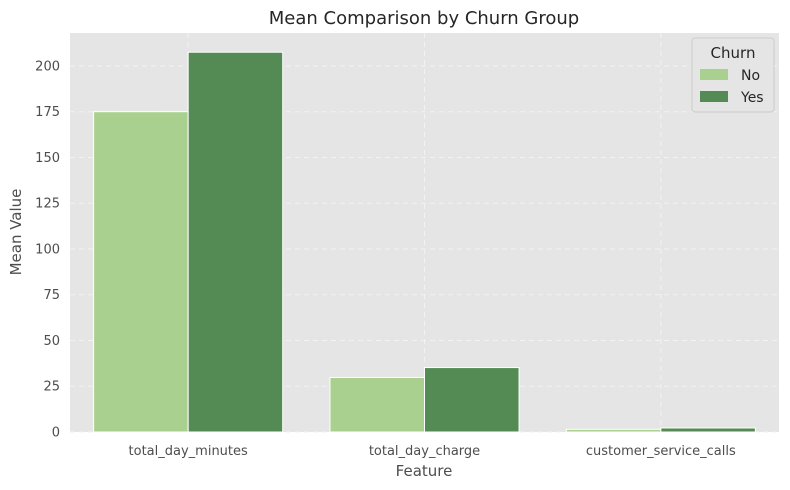  What do you see at coordinates (47, 204) in the screenshot?
I see `y-tick-label: 125` at bounding box center [47, 204].